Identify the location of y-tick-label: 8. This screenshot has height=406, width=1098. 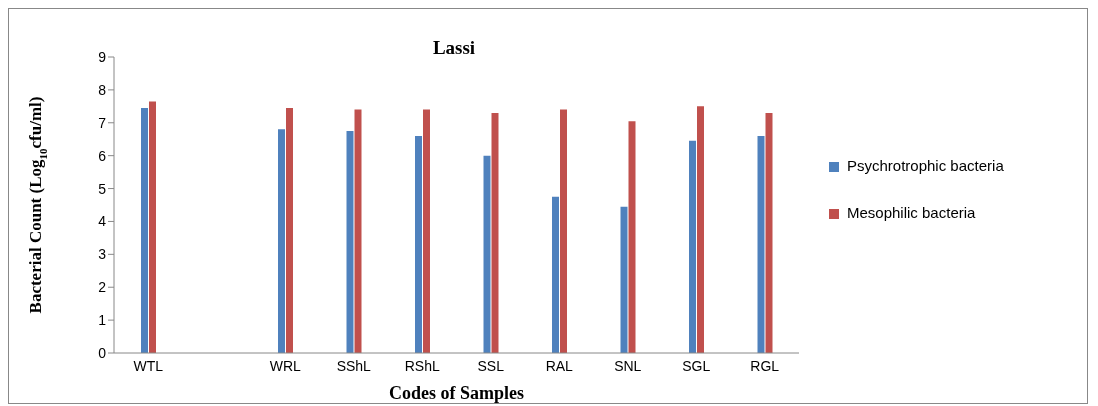
(102, 89).